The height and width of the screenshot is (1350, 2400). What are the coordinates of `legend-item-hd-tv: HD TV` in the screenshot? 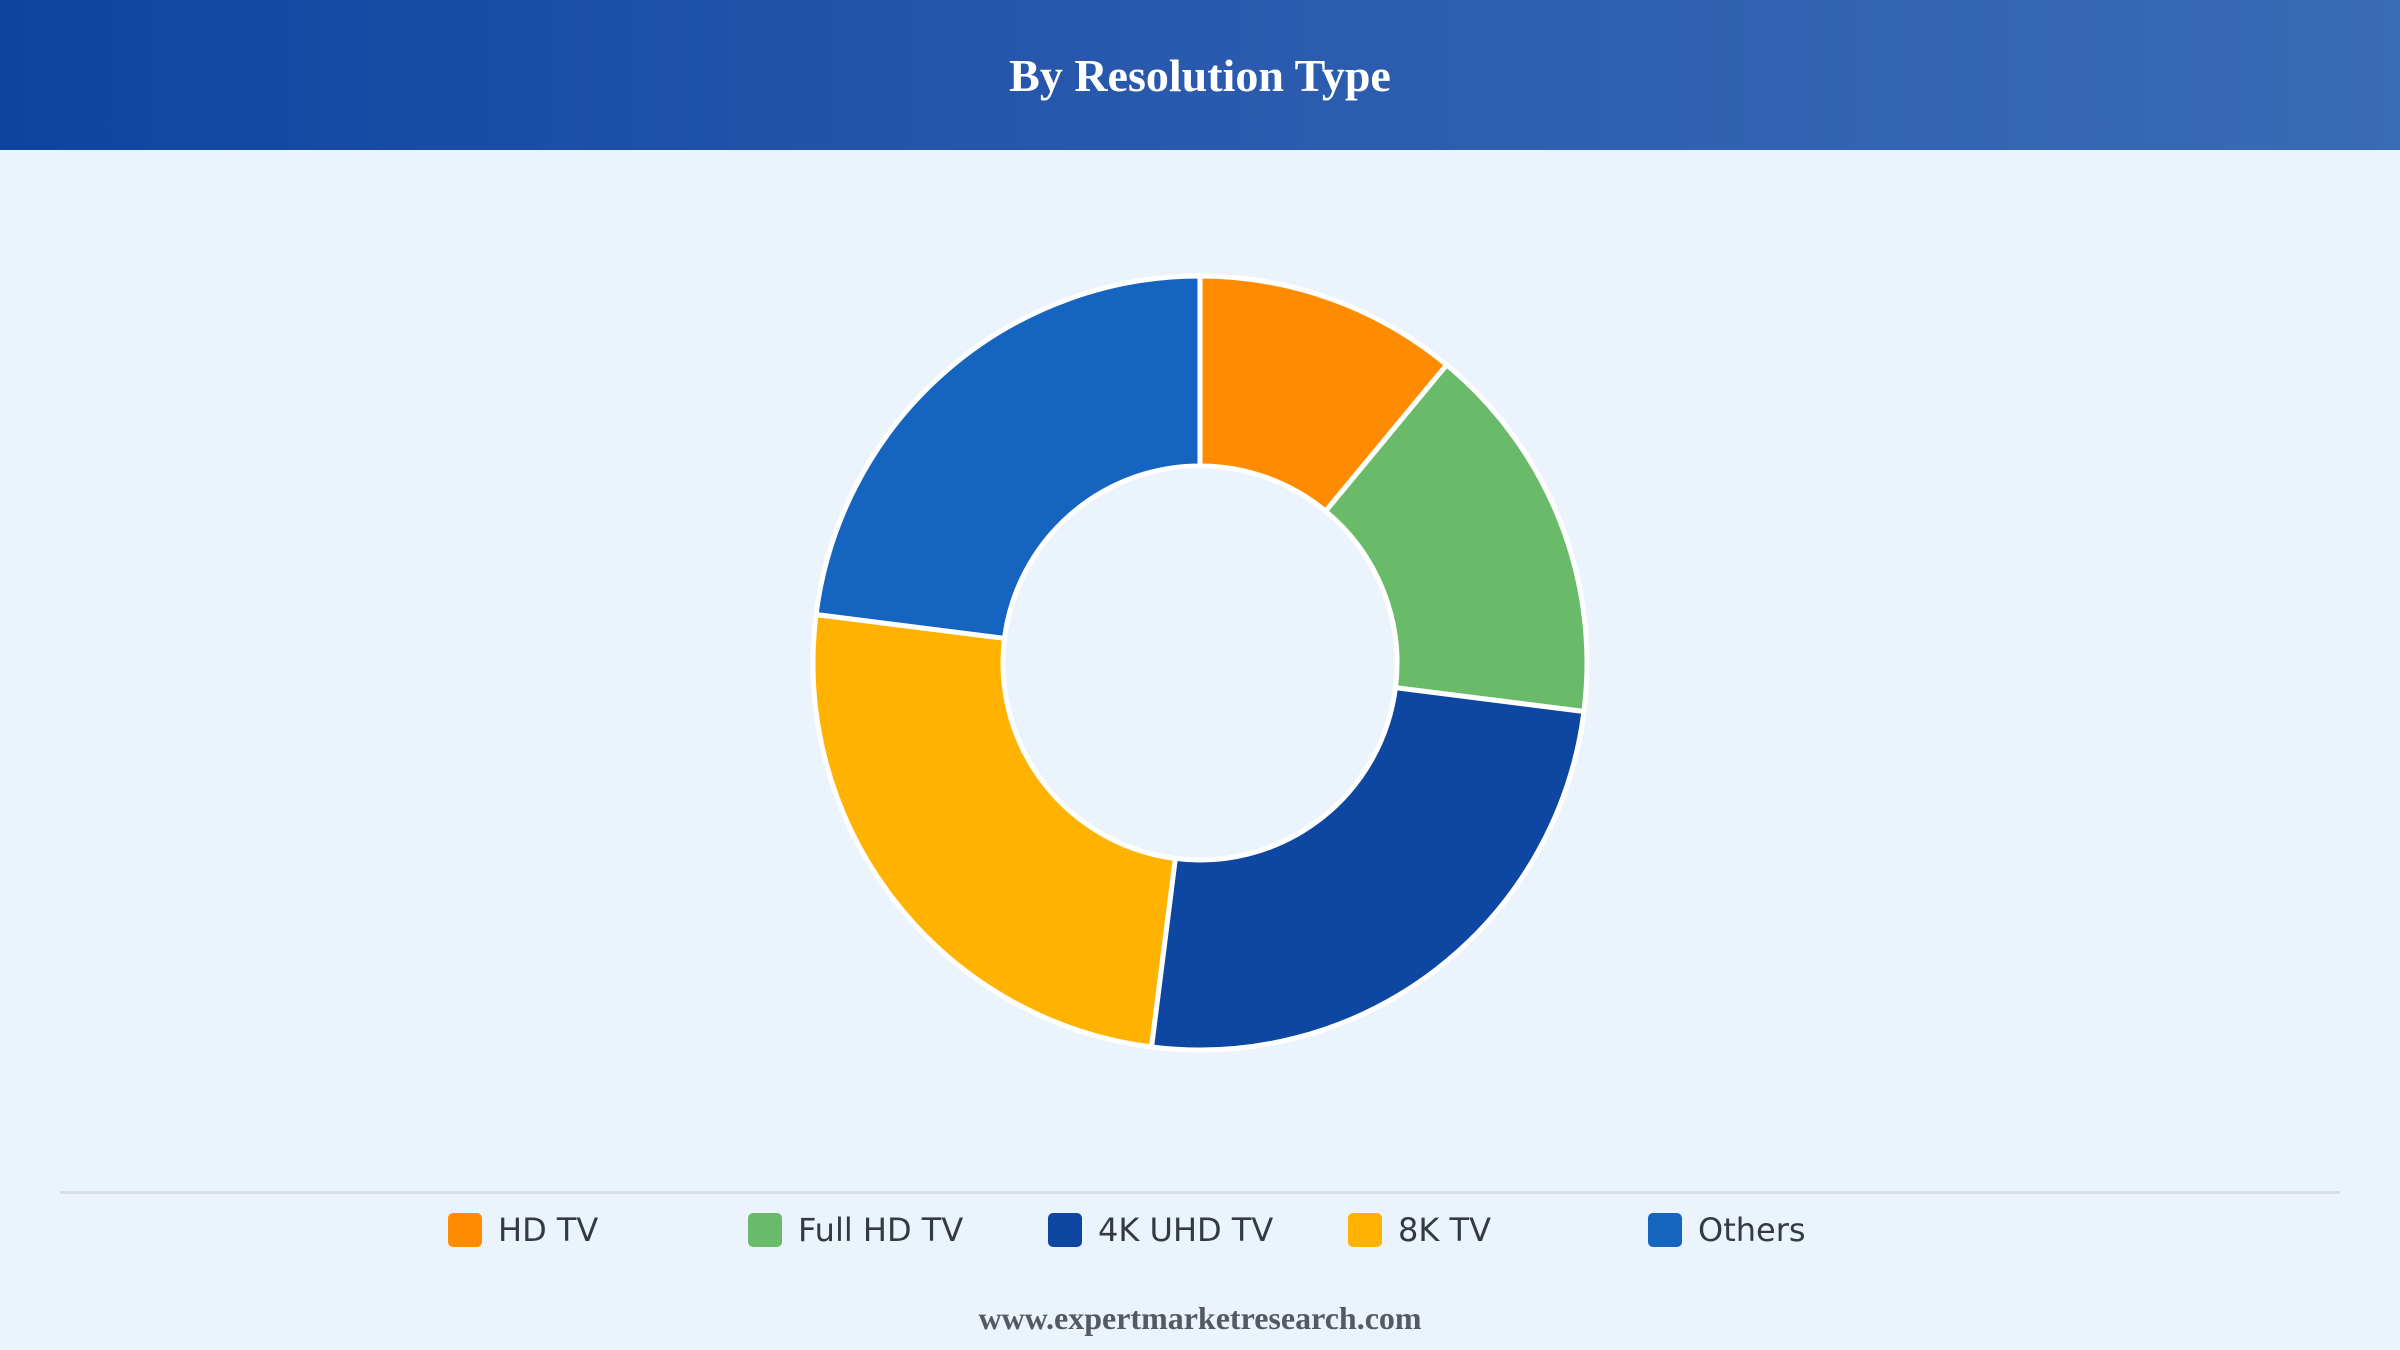 It's located at (523, 1230).